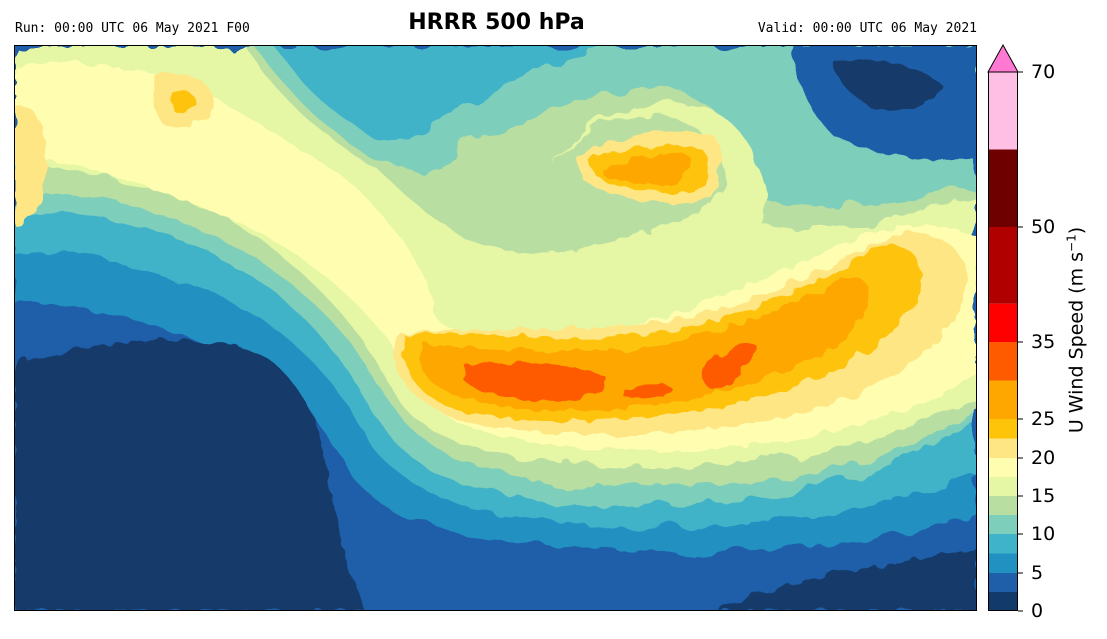 This screenshot has width=1107, height=639. I want to click on northeast-minimum-core, so click(888, 85).